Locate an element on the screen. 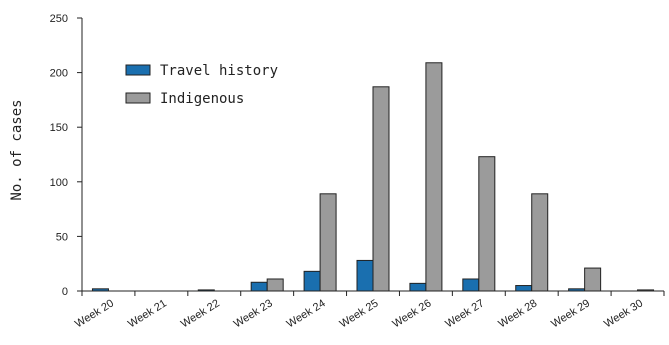 This screenshot has width=669, height=345. x-tick-label: Week 23 is located at coordinates (253, 313).